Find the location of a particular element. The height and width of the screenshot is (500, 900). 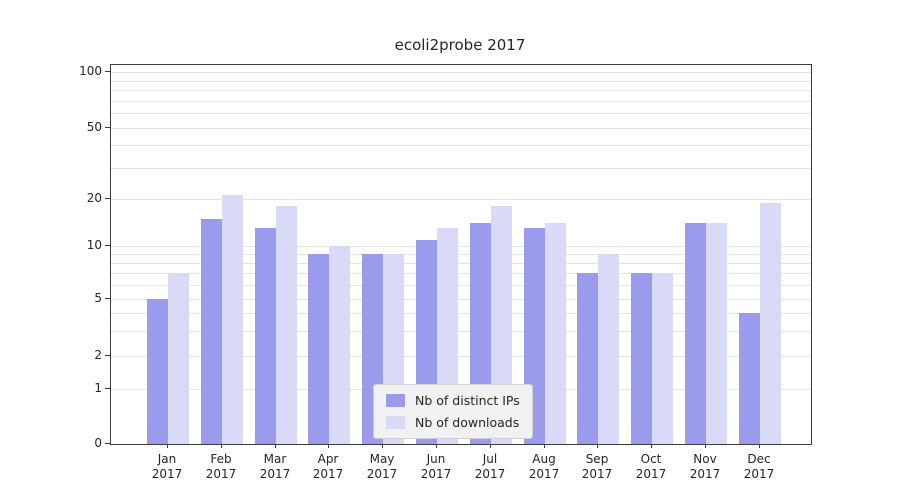

bar-distinct-ips-nov is located at coordinates (695, 333).